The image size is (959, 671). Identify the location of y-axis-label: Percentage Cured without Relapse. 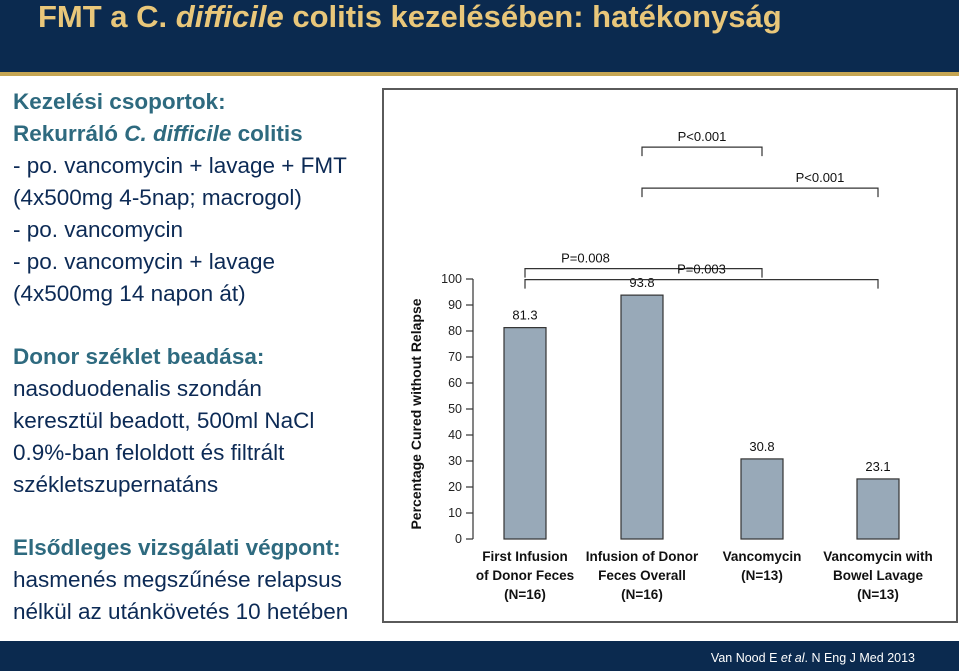
(416, 413).